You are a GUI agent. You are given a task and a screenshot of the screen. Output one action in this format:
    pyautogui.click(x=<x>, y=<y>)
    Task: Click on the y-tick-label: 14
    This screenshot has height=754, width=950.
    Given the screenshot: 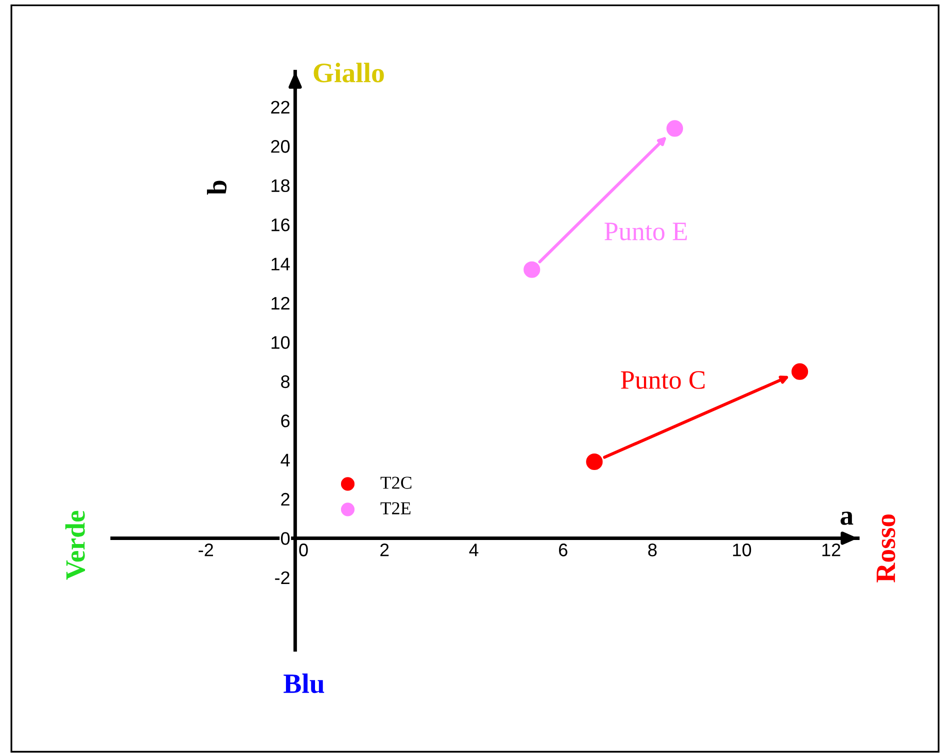 What is the action you would take?
    pyautogui.click(x=281, y=264)
    